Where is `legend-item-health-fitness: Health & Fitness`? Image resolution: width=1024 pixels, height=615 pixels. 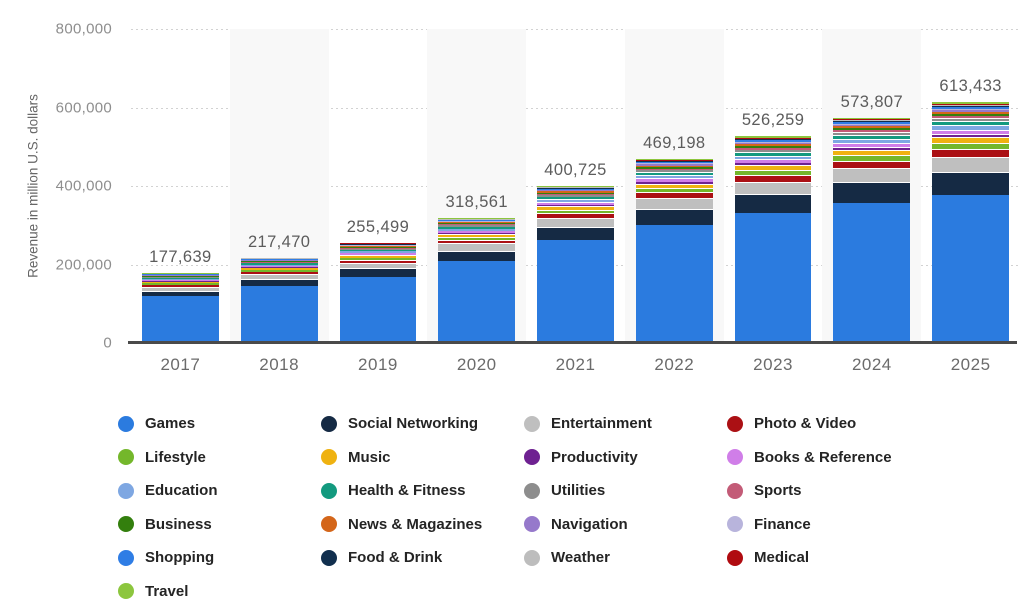 legend-item-health-fitness: Health & Fitness is located at coordinates (422, 491).